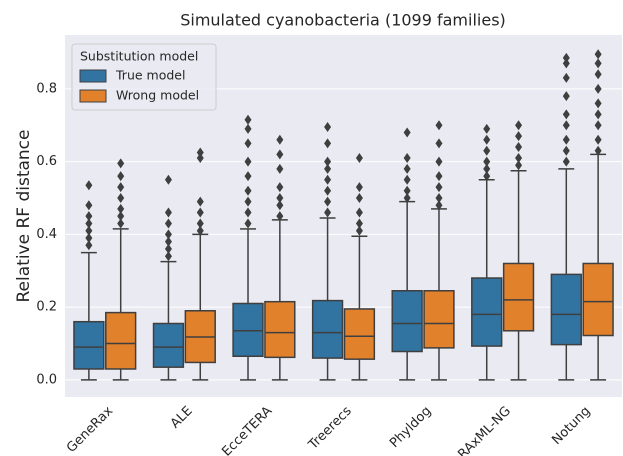  Describe the element at coordinates (247, 430) in the screenshot. I see `x-tick-label: EcceTERA` at that location.